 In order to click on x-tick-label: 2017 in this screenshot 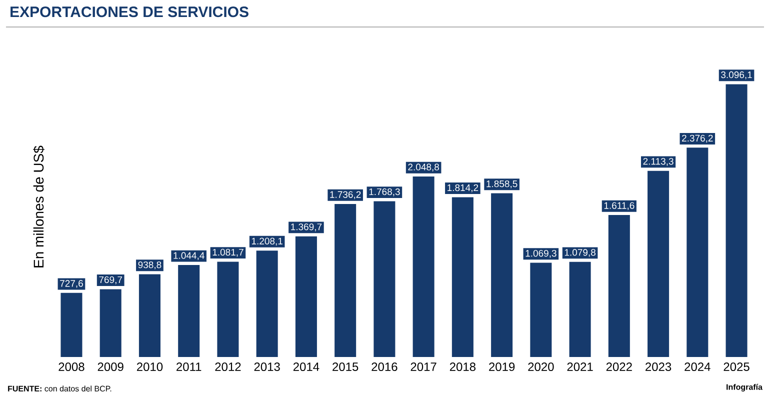, I will do `click(423, 367)`.